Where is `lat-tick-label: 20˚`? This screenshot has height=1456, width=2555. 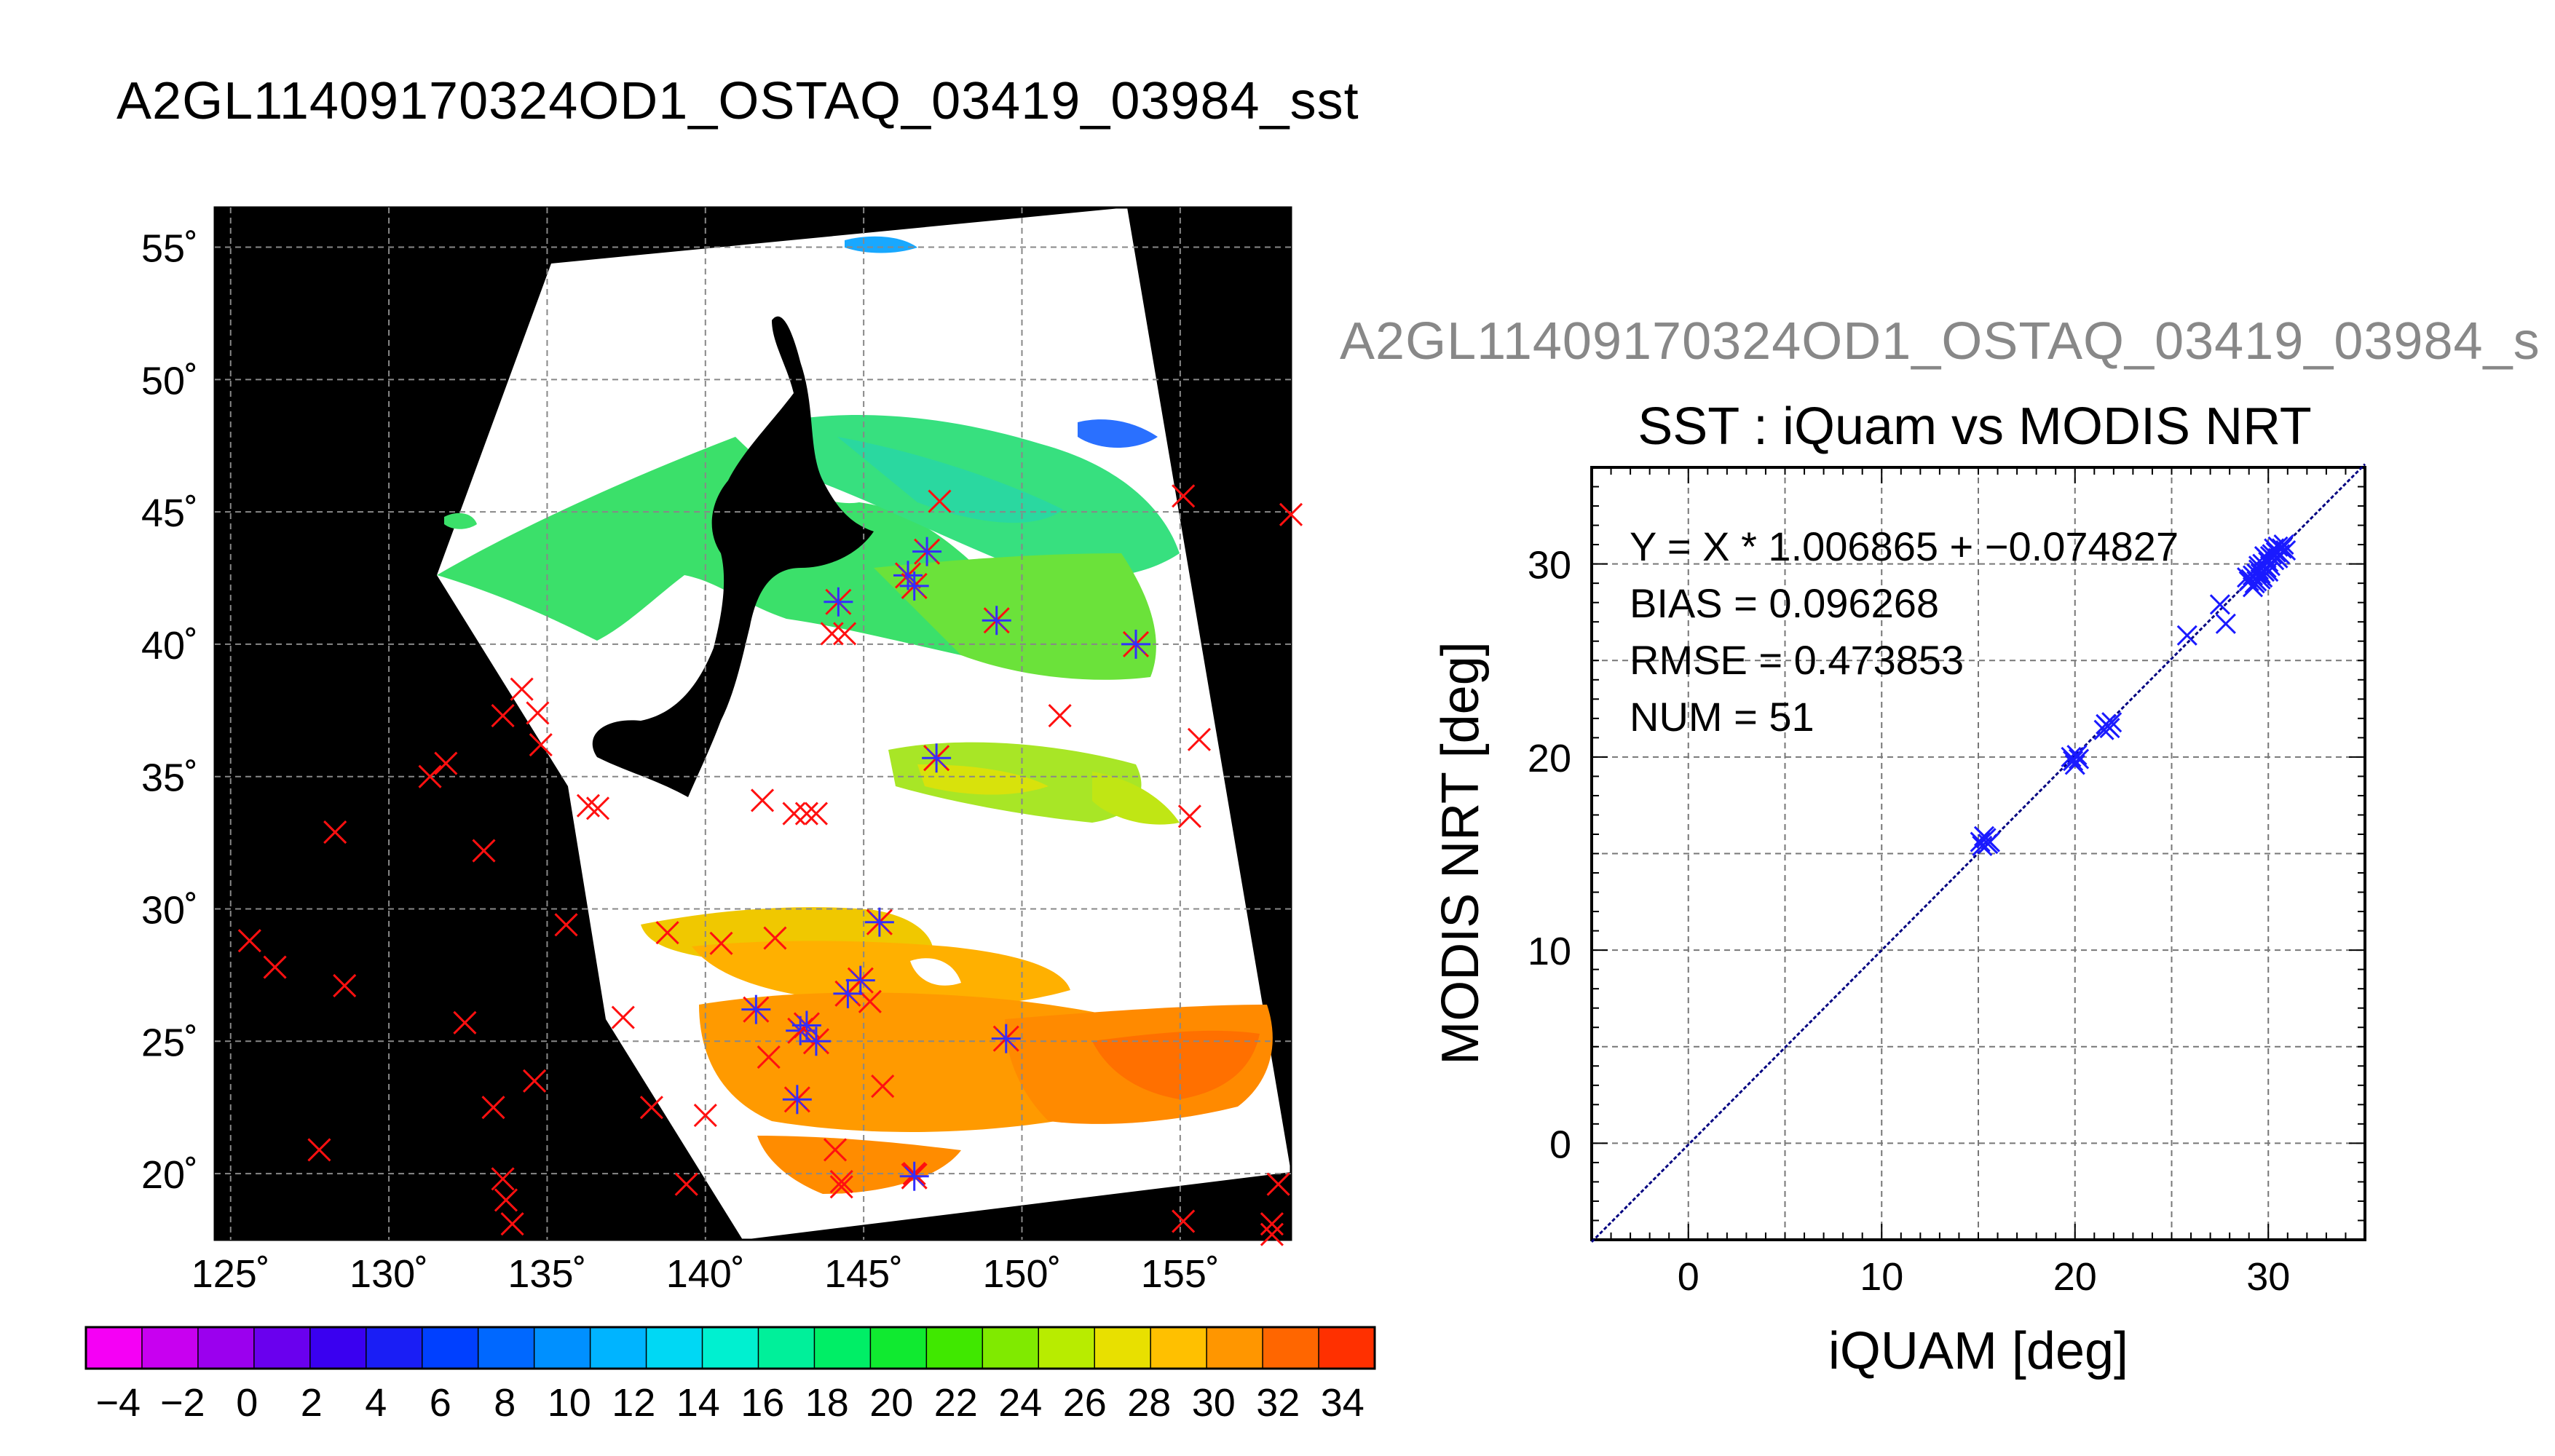 lat-tick-label: 20˚ is located at coordinates (169, 1175).